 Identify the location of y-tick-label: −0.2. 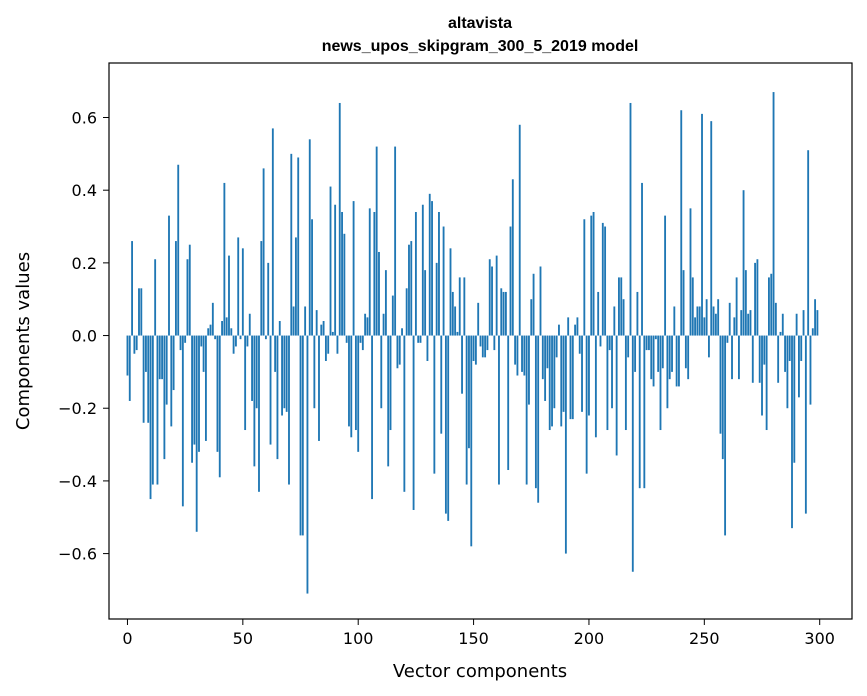
(77, 408).